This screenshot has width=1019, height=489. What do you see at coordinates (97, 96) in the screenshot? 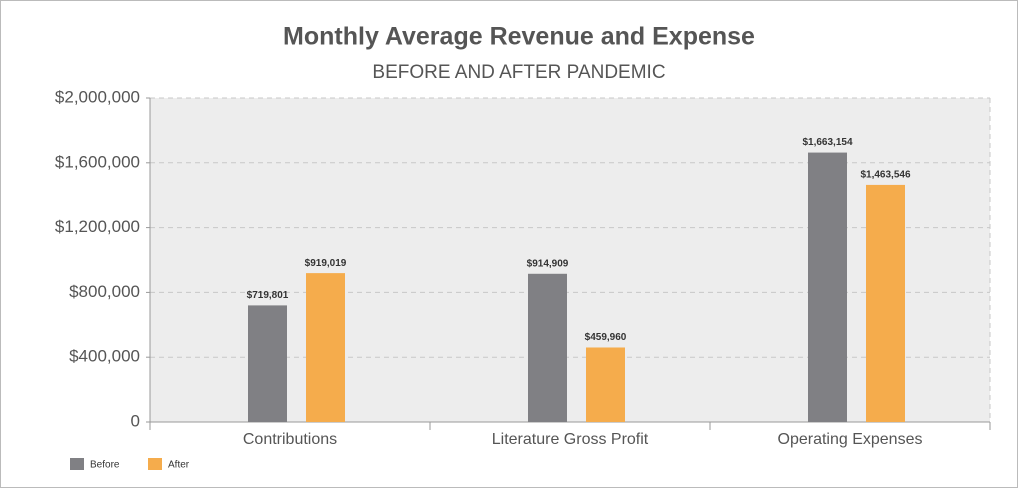
I see `y-tick-label: $2,000,000` at bounding box center [97, 96].